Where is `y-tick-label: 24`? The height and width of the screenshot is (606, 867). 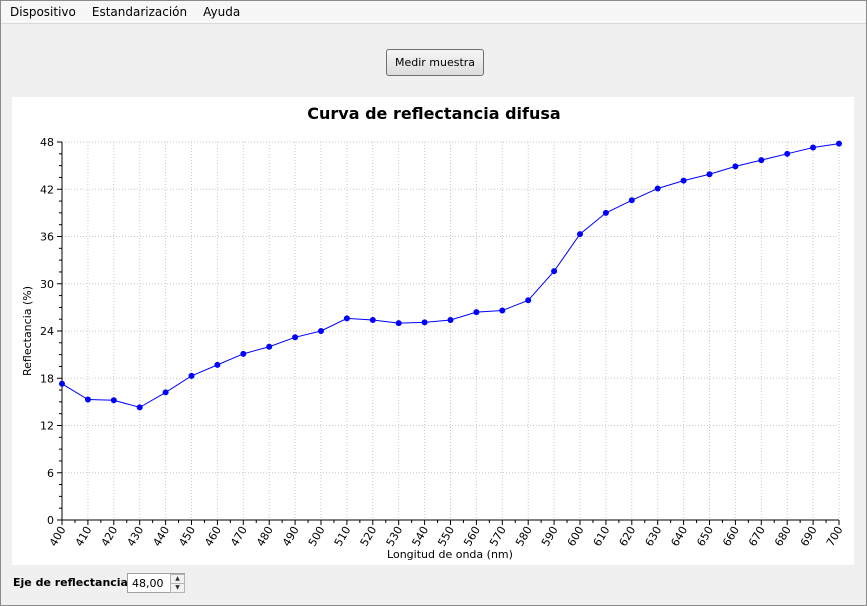
y-tick-label: 24 is located at coordinates (47, 331).